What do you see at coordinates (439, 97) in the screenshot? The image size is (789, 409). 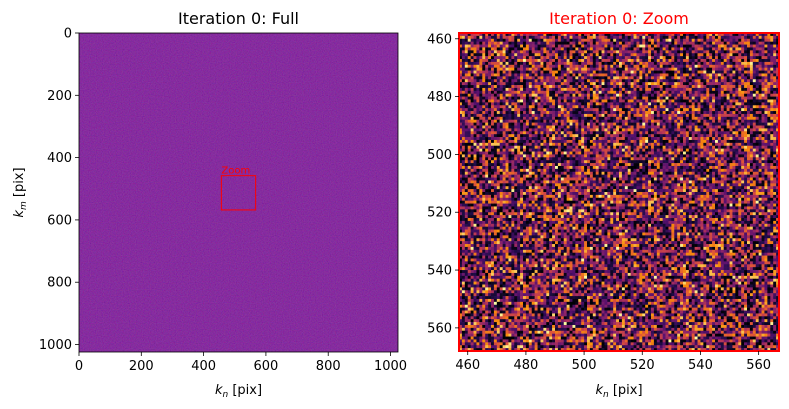 I see `zoom-y-tick-label: 480` at bounding box center [439, 97].